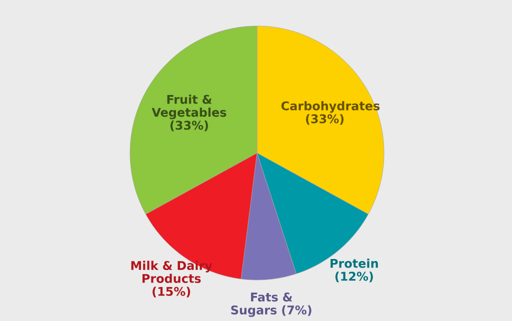  Describe the element at coordinates (189, 107) in the screenshot. I see `slice-label: Fruit & Vegetables` at that location.